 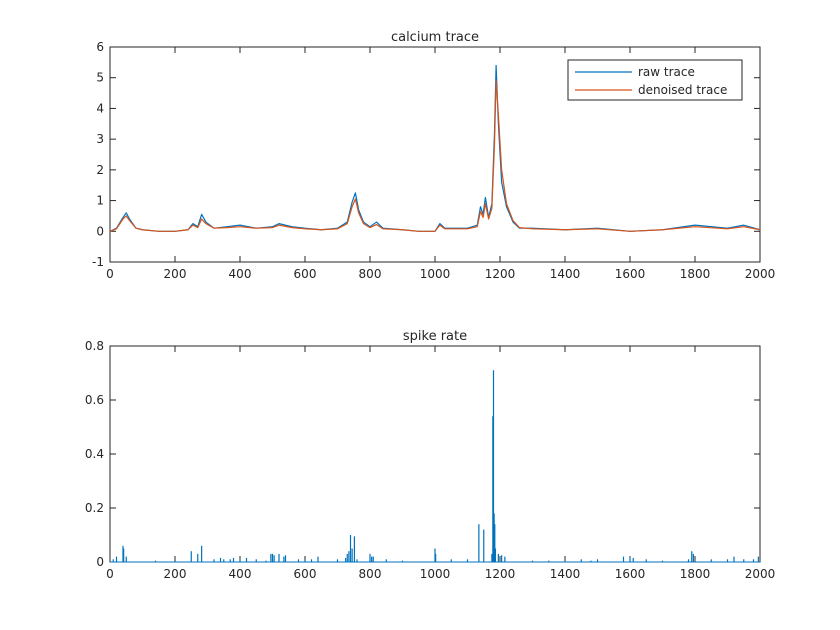 What do you see at coordinates (110, 274) in the screenshot?
I see `calcium-trace-xtick-label: 0` at bounding box center [110, 274].